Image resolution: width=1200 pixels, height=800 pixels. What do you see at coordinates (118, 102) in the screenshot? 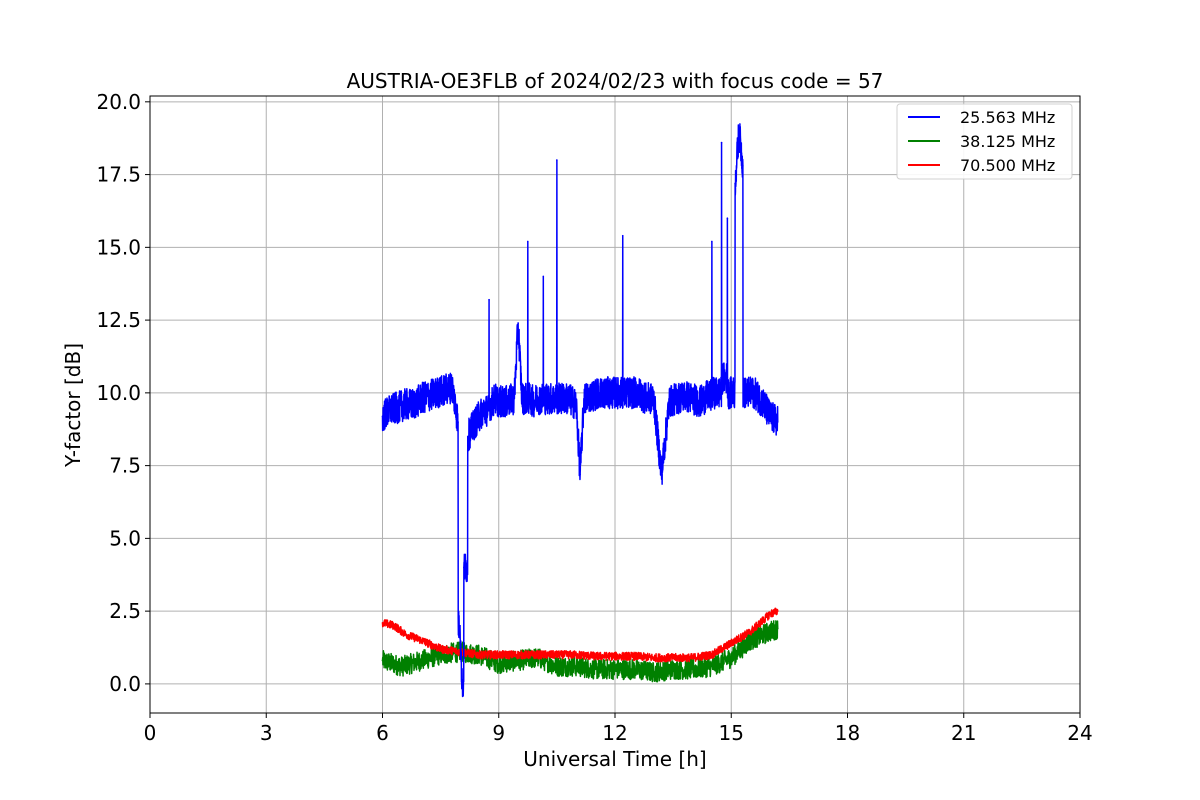
I see `y-tick-label: 20.0` at bounding box center [118, 102].